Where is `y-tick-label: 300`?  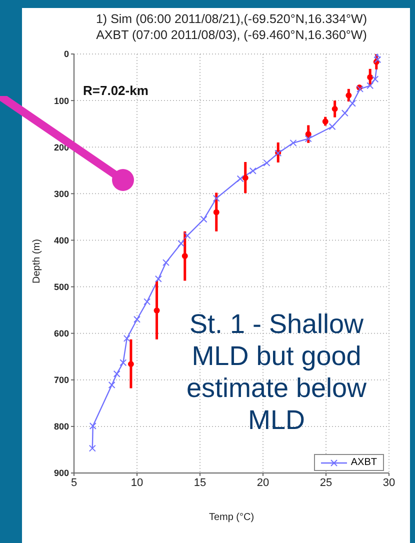
y-tick-label: 300 is located at coordinates (61, 193).